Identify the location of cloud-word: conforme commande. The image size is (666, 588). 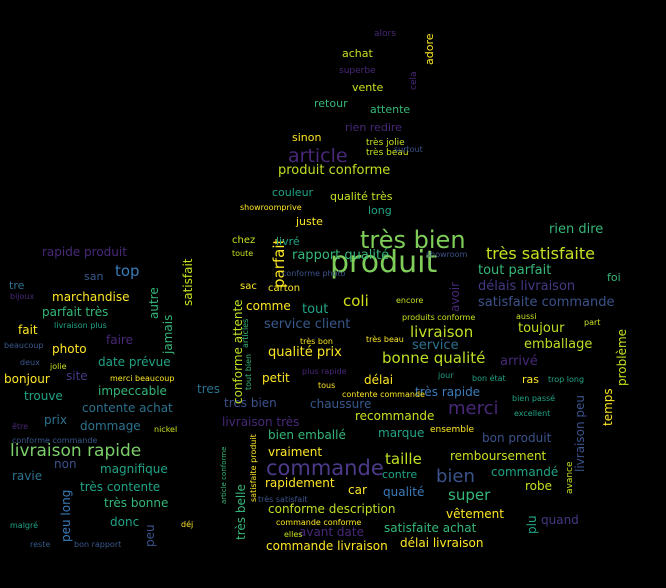
(55, 440).